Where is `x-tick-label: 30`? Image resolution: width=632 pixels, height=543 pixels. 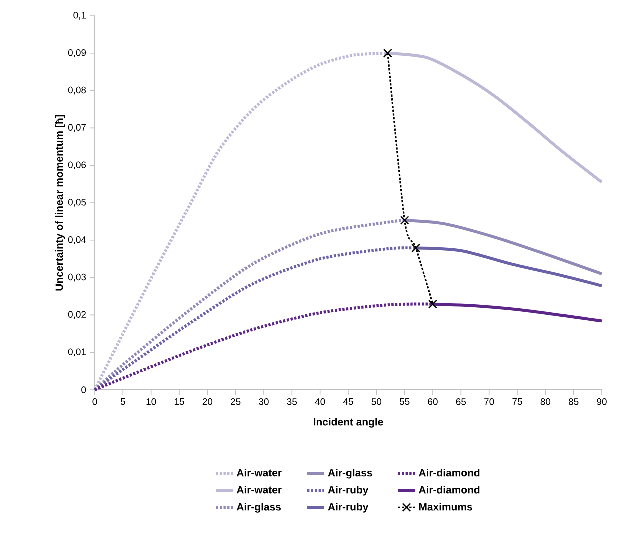
x-tick-label: 30 is located at coordinates (264, 402).